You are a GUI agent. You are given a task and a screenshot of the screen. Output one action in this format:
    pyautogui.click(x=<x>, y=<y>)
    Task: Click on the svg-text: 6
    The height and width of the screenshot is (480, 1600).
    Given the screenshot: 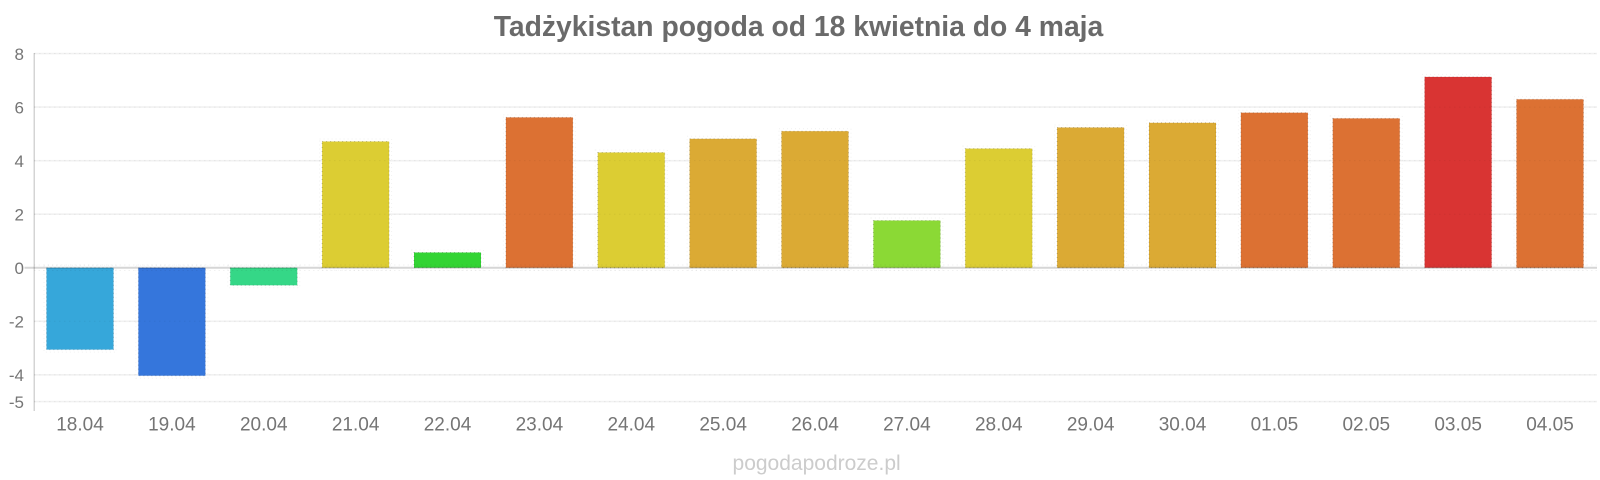 What is the action you would take?
    pyautogui.click(x=19, y=107)
    